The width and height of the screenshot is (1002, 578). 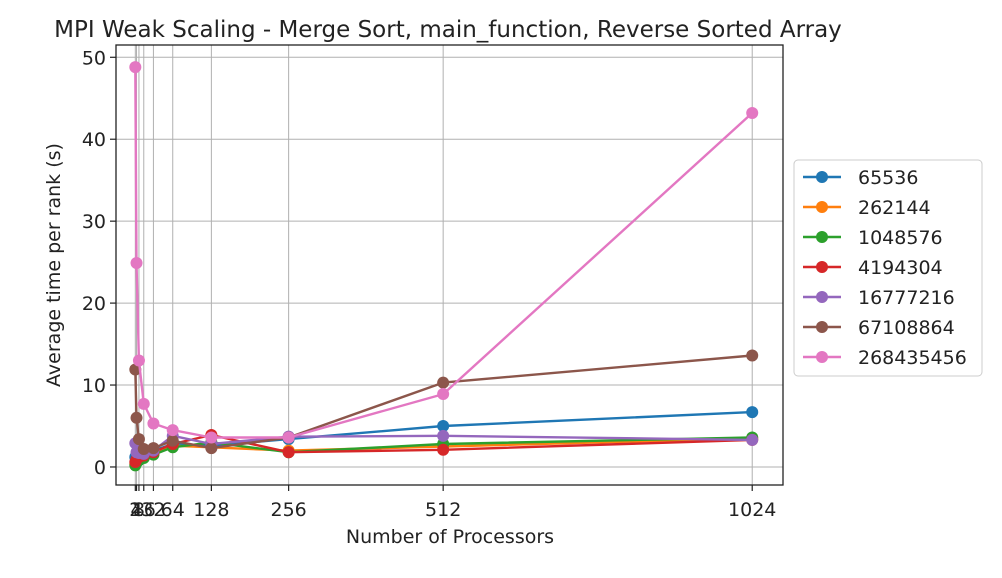 What do you see at coordinates (894, 208) in the screenshot?
I see `legend-label: 262144` at bounding box center [894, 208].